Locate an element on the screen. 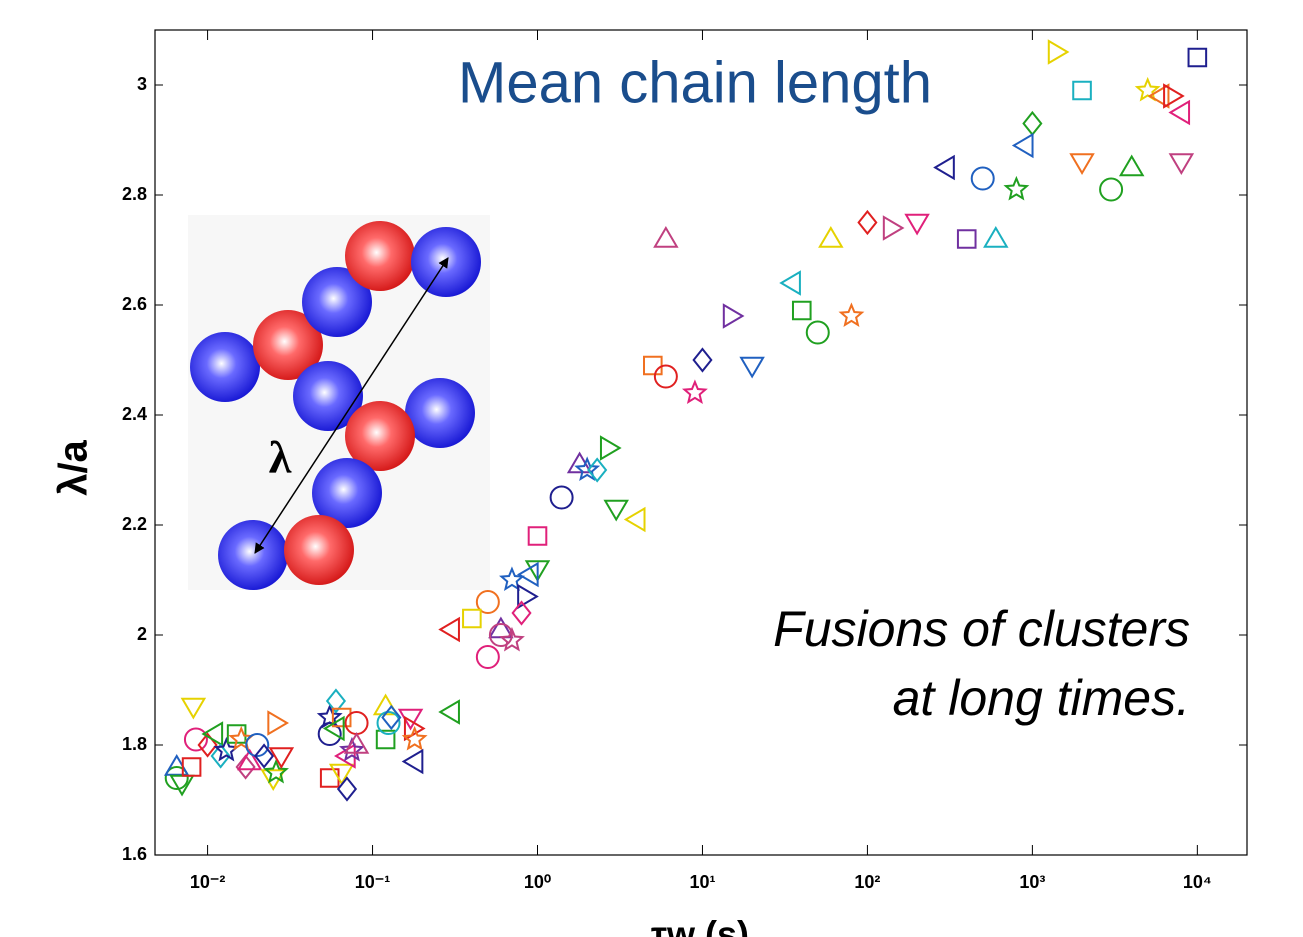  annotation: Fusions of clusters is located at coordinates (981, 629).